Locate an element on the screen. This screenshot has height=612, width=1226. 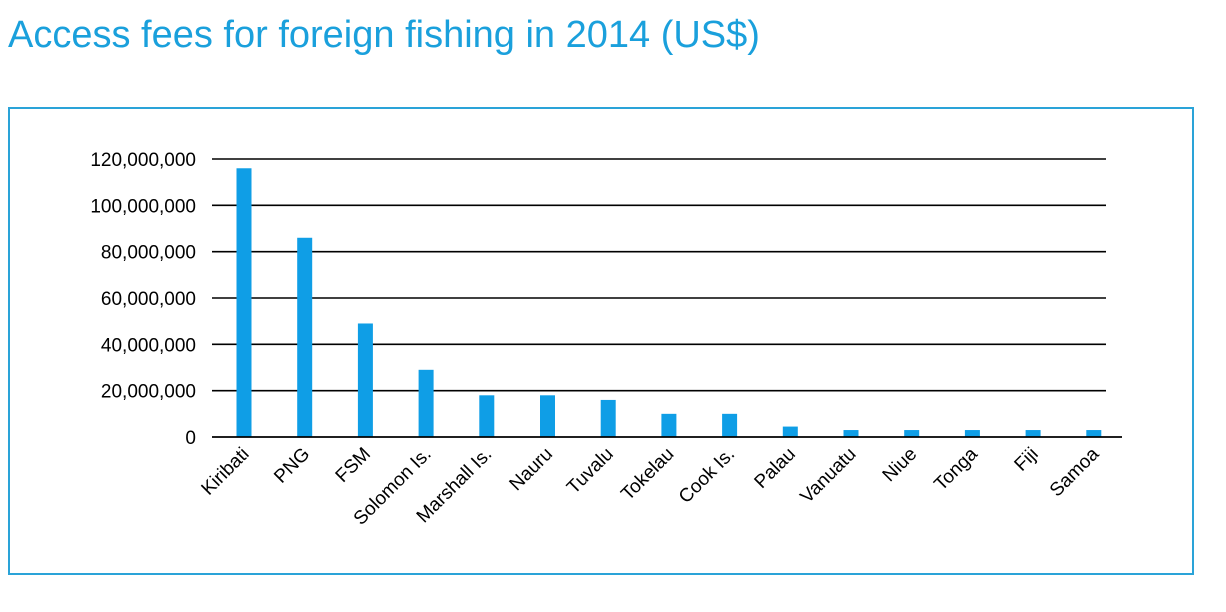
bar-fiji is located at coordinates (1033, 433).